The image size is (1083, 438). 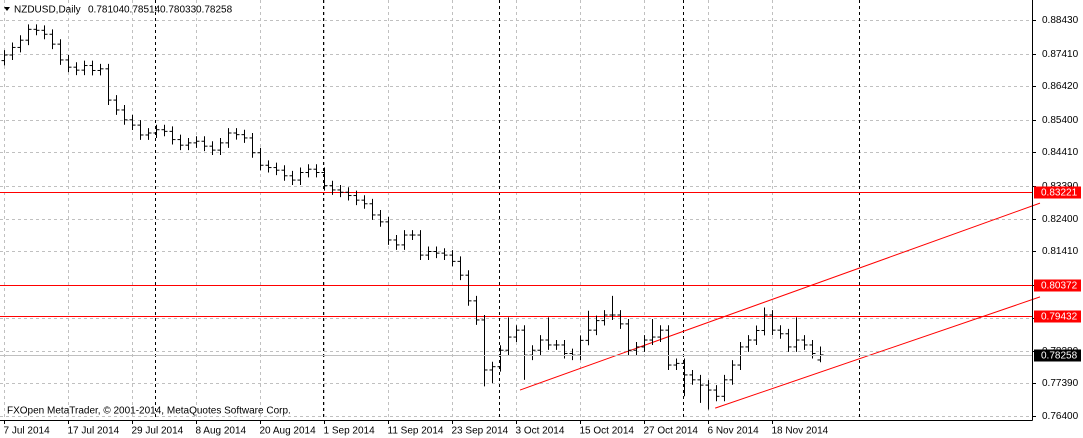 I want to click on header-open: 0.78104, so click(x=106, y=10).